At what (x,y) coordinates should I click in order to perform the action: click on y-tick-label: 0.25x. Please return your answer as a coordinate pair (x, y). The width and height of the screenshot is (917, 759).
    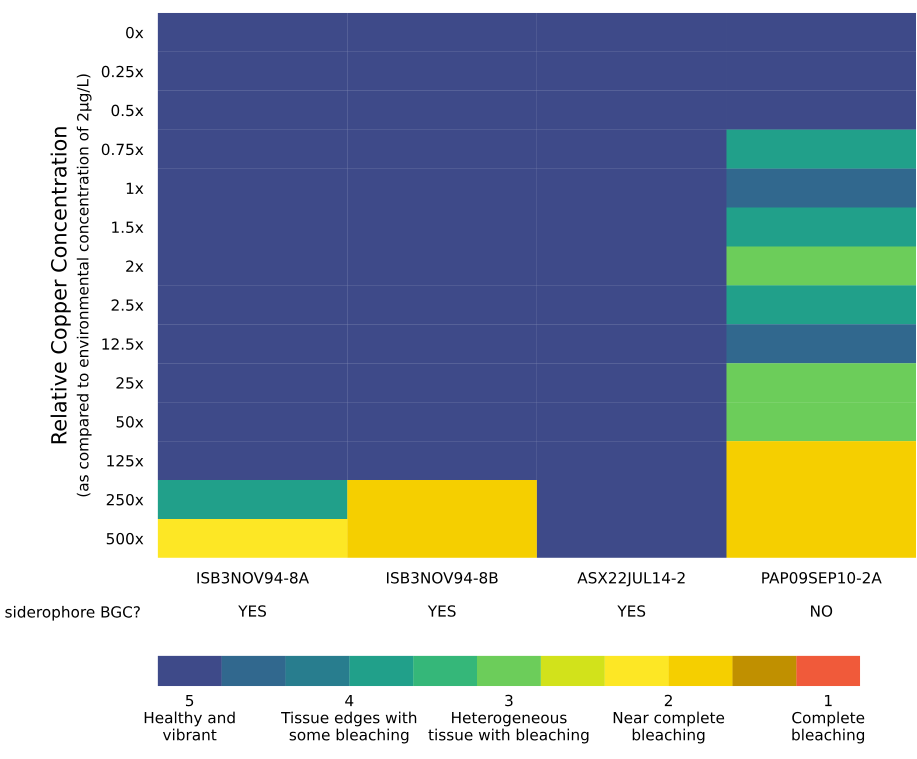
    Looking at the image, I should click on (123, 72).